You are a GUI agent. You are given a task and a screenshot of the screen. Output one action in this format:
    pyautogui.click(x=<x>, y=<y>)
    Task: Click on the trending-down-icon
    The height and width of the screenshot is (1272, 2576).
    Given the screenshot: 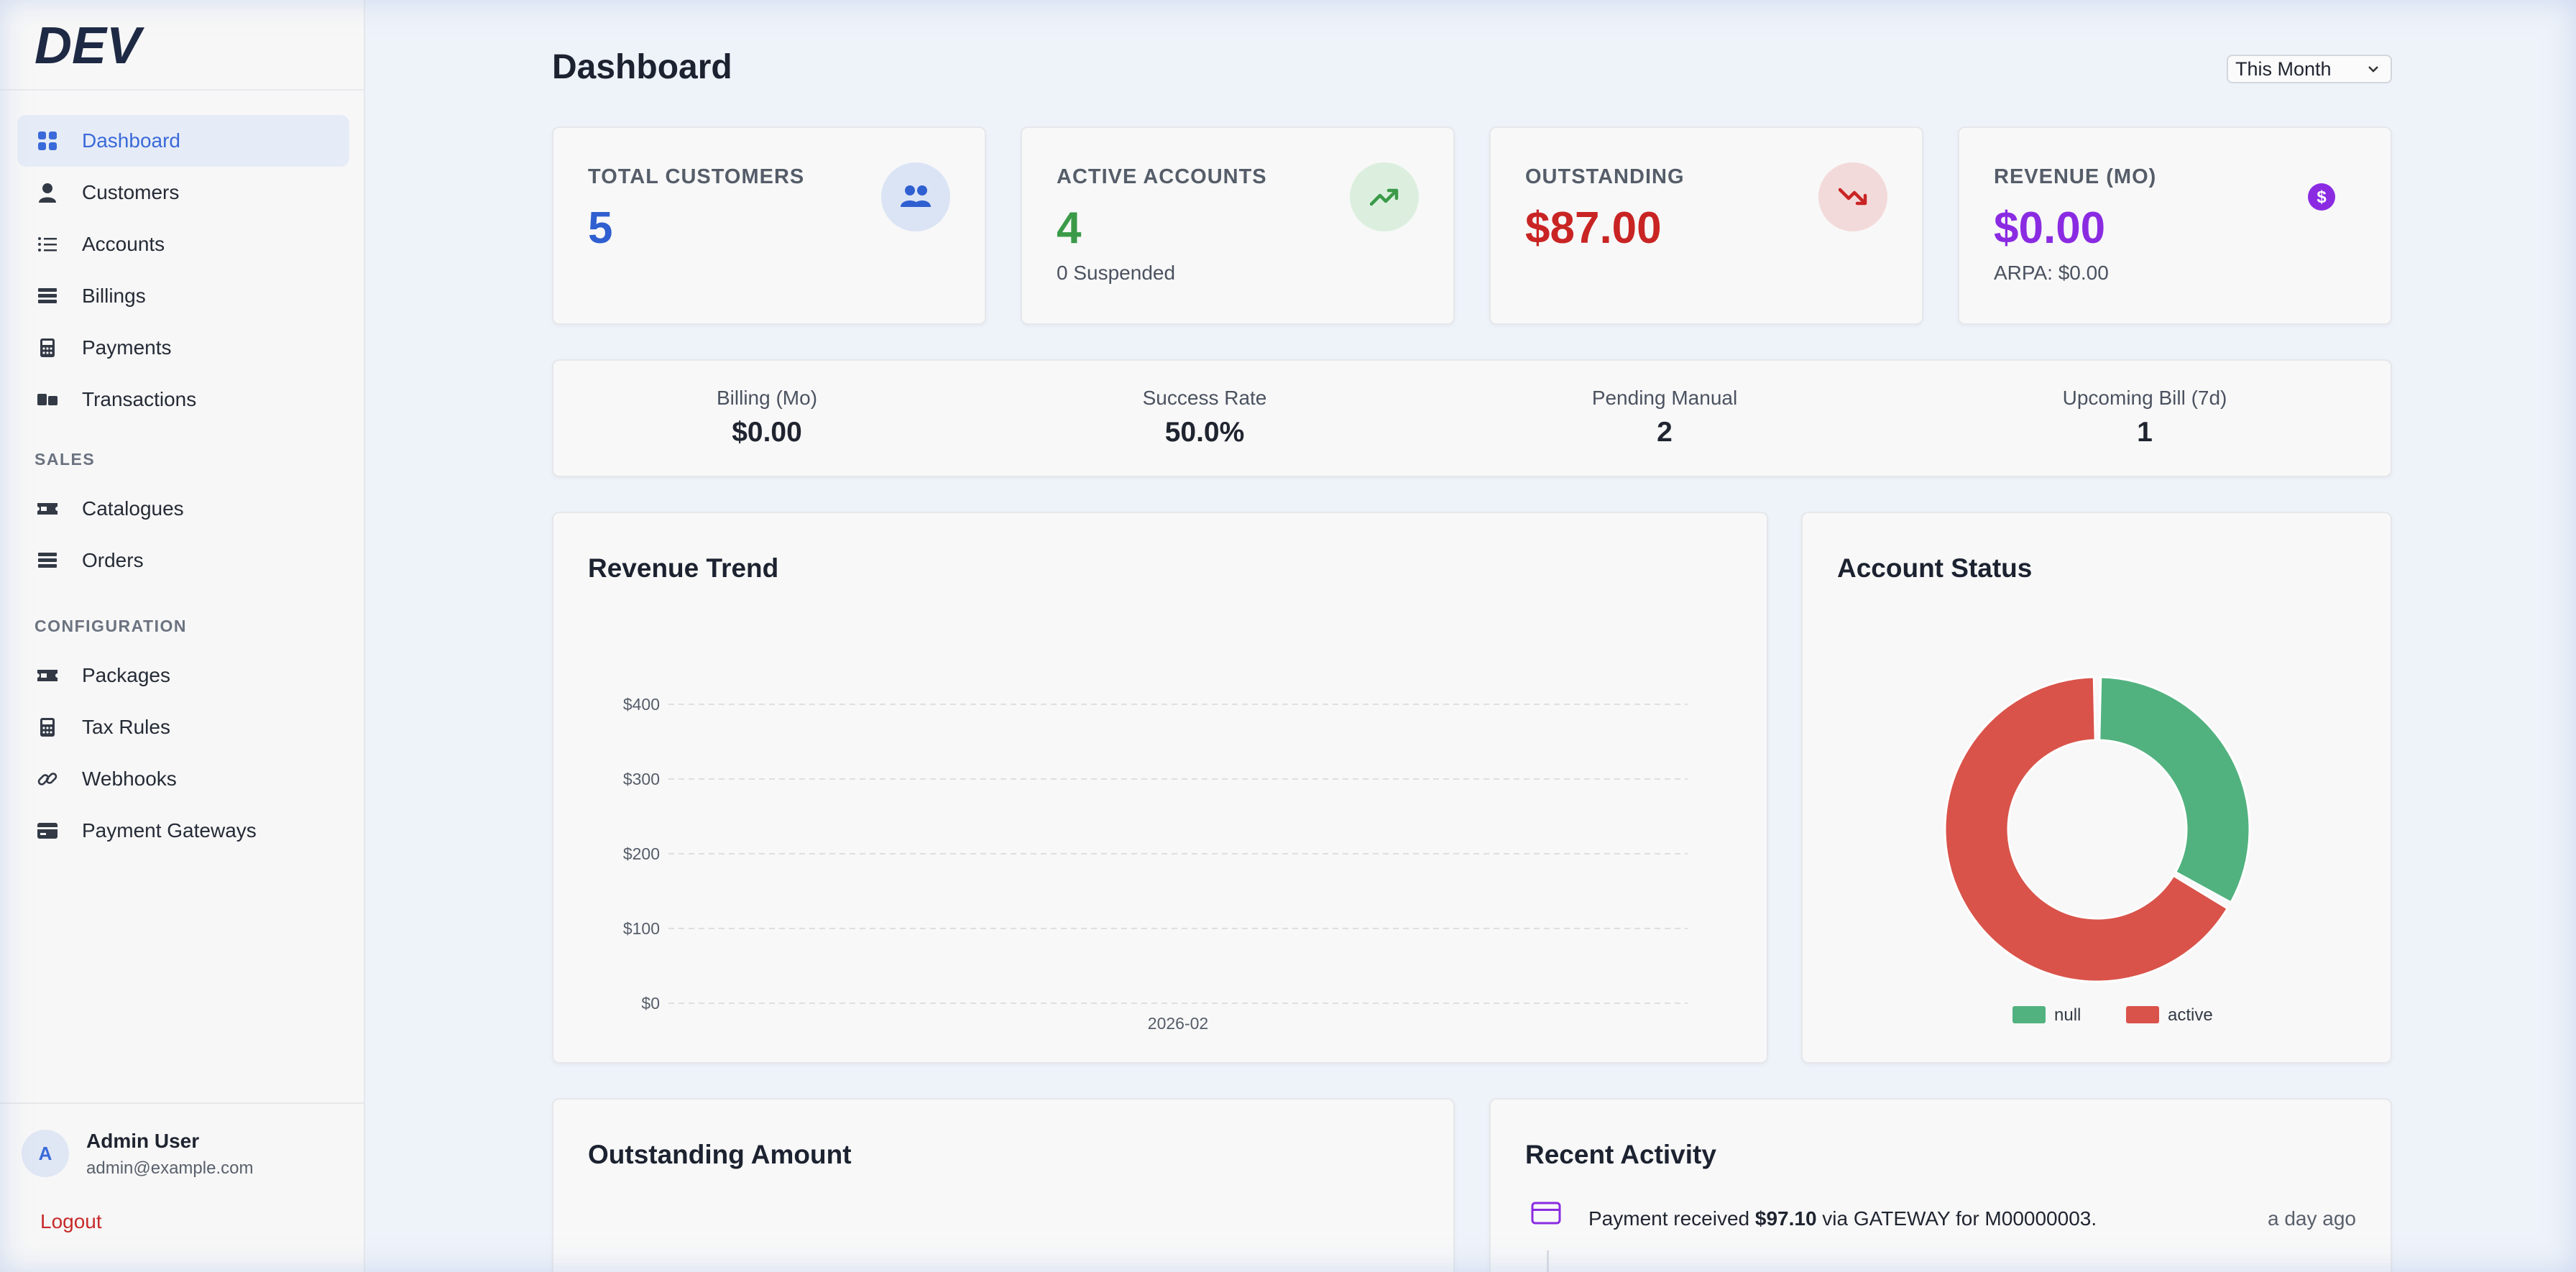 What is the action you would take?
    pyautogui.click(x=1852, y=196)
    